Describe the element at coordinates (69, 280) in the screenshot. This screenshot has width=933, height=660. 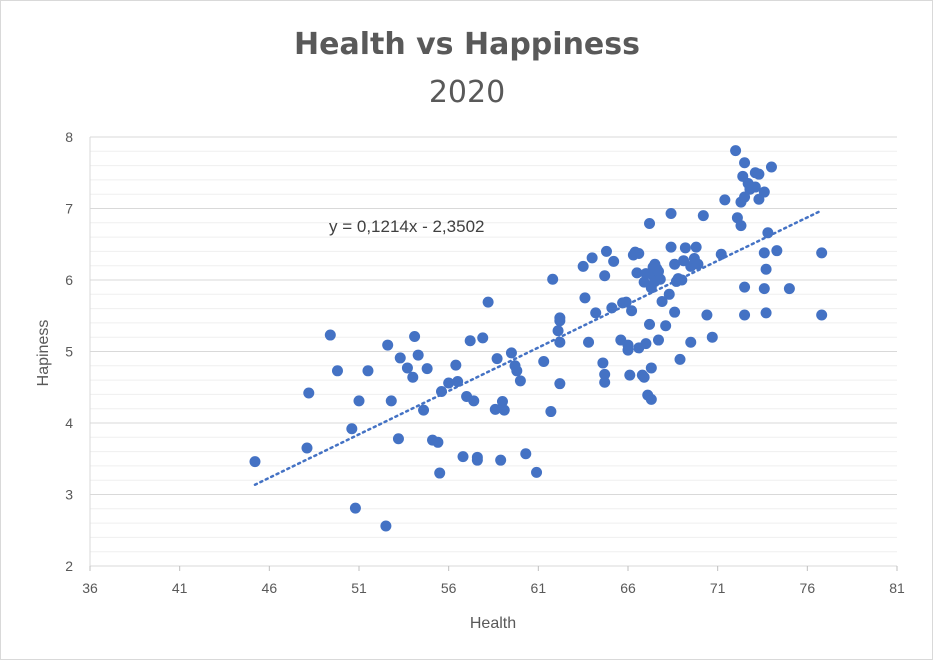
I see `y-tick-label: 6` at that location.